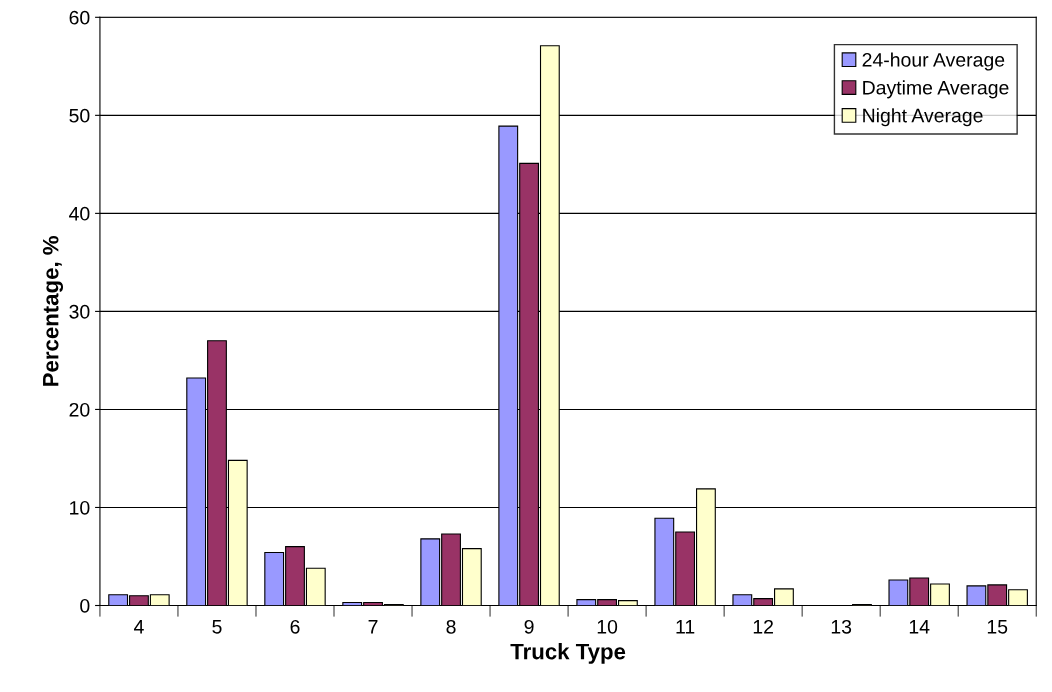 The image size is (1052, 692). What do you see at coordinates (607, 626) in the screenshot?
I see `x-tick-label: 10` at bounding box center [607, 626].